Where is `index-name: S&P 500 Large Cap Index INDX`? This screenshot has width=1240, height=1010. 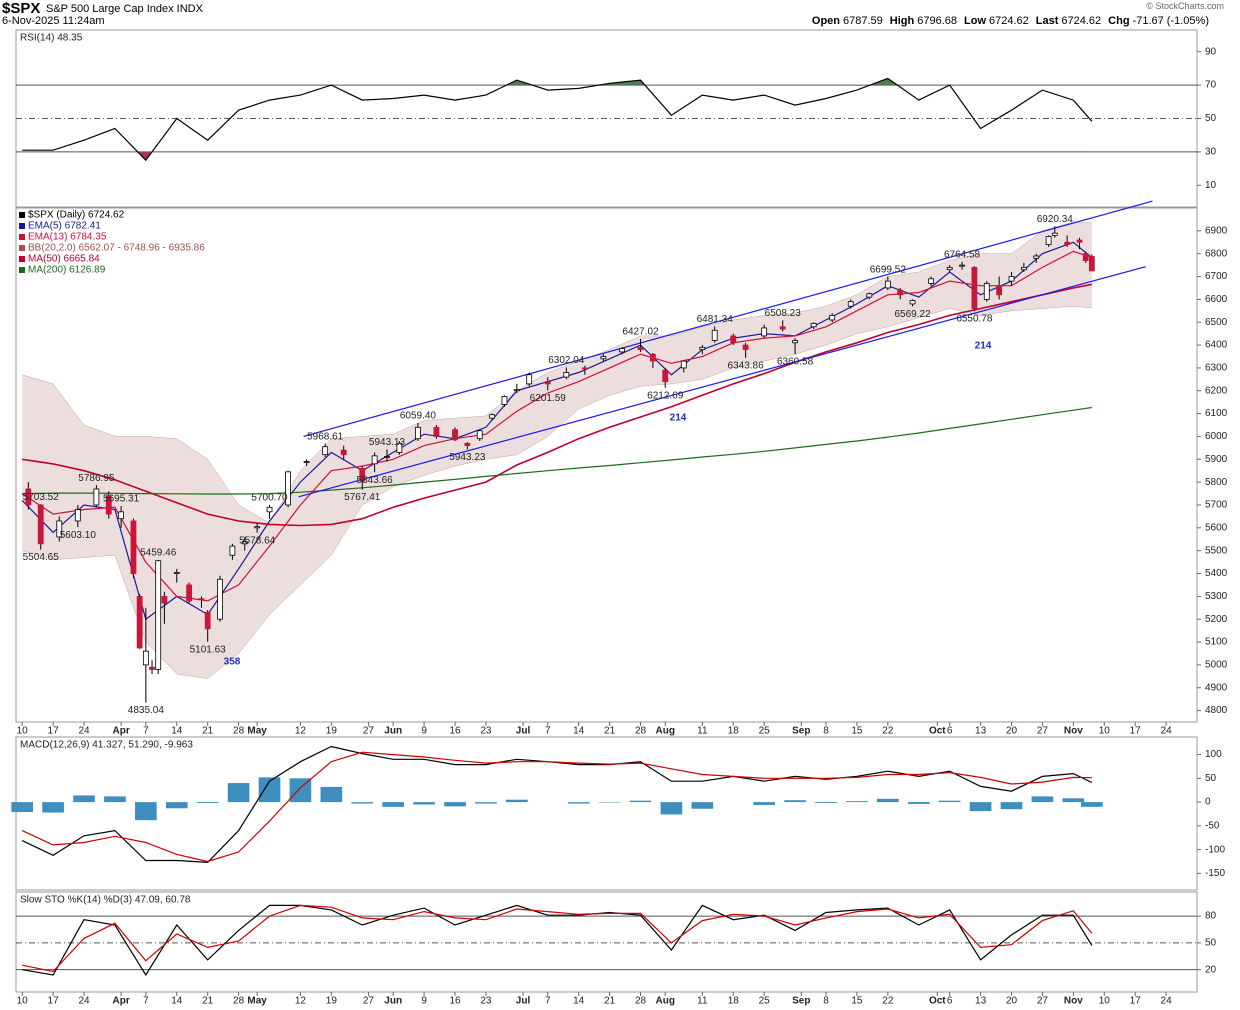
index-name: S&P 500 Large Cap Index INDX is located at coordinates (124, 9).